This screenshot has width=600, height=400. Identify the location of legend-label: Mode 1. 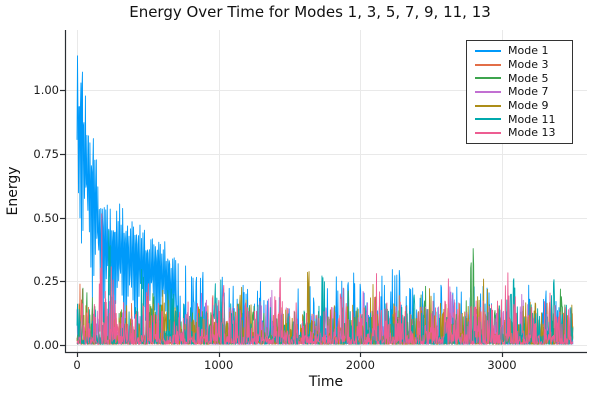
(528, 51).